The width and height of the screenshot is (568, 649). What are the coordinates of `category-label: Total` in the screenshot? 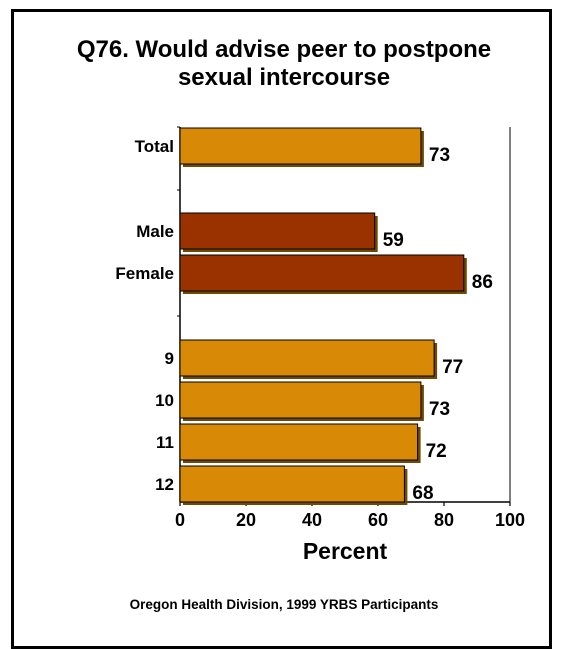 It's located at (154, 146).